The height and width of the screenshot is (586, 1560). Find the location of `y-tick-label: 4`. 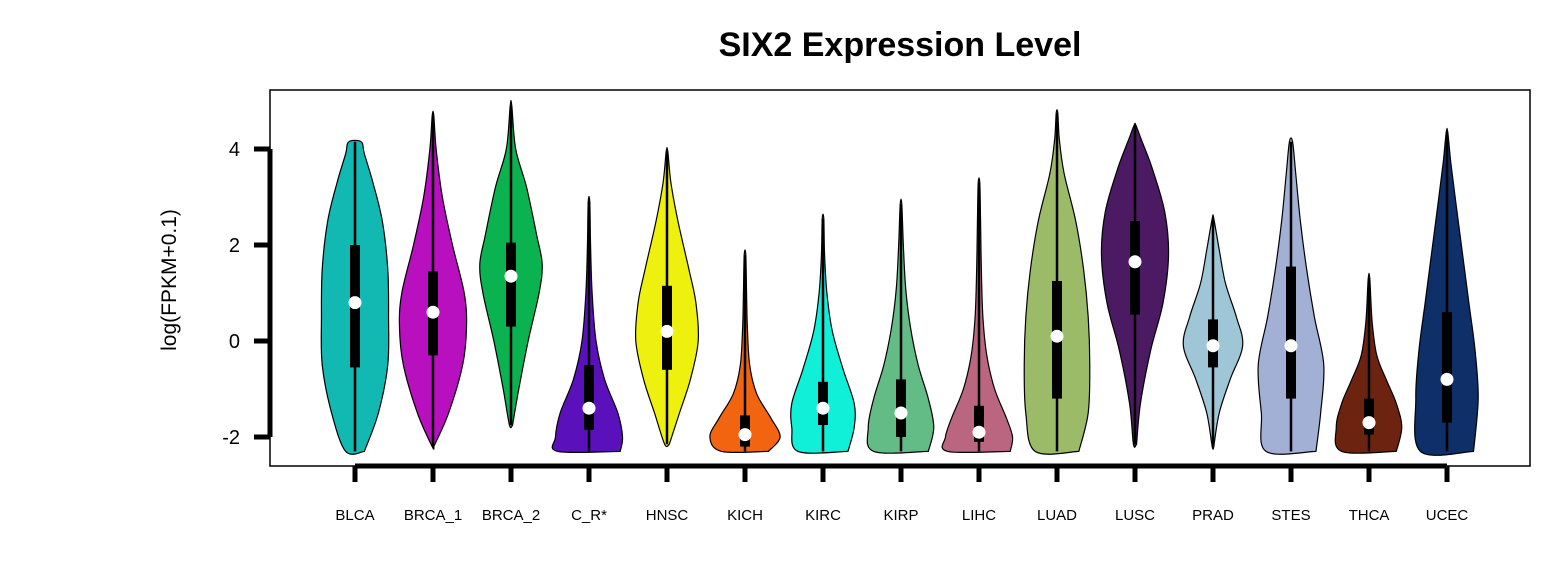

y-tick-label: 4 is located at coordinates (234, 150).